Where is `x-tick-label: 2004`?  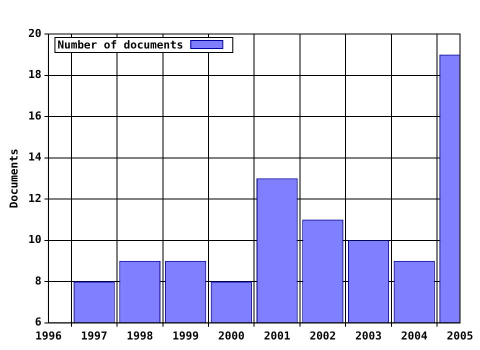
x-tick-label: 2004 is located at coordinates (414, 335).